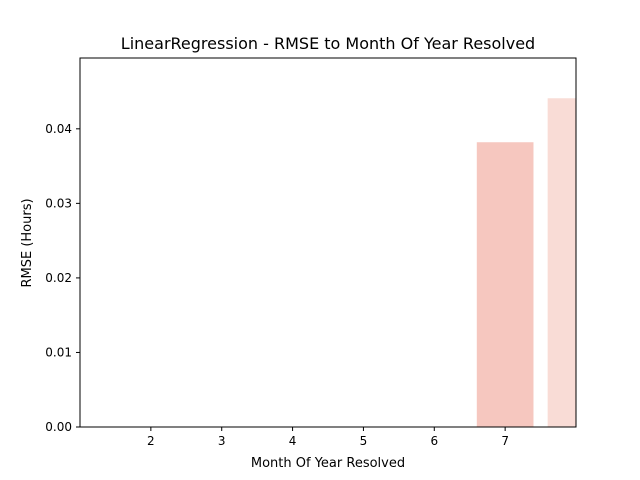 The image size is (640, 480). I want to click on x-tick-label: 2, so click(151, 441).